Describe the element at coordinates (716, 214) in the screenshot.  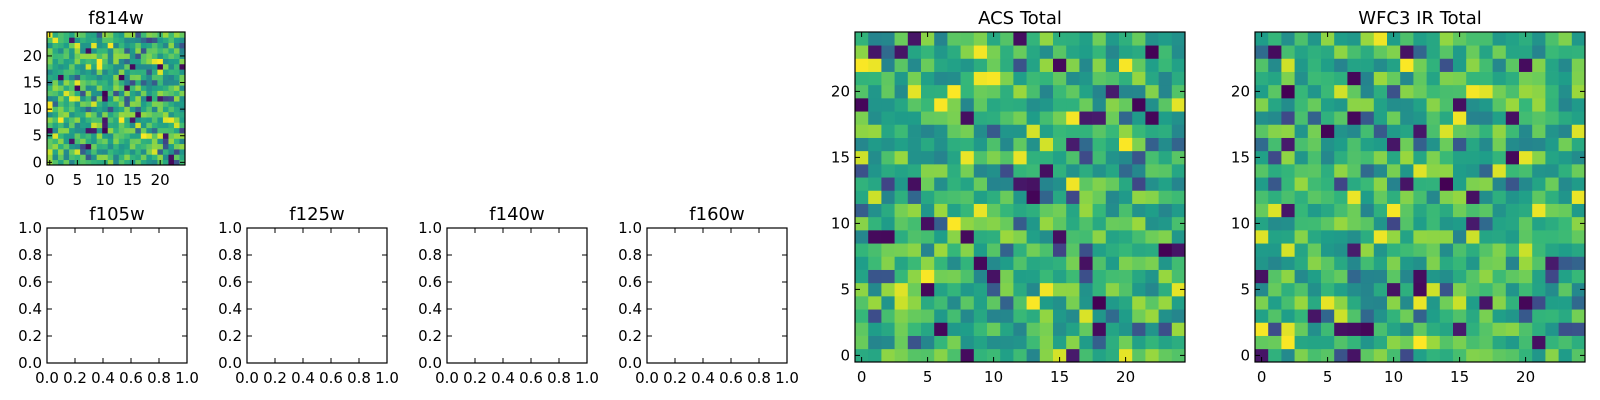
I see `panel-title: f160w` at that location.